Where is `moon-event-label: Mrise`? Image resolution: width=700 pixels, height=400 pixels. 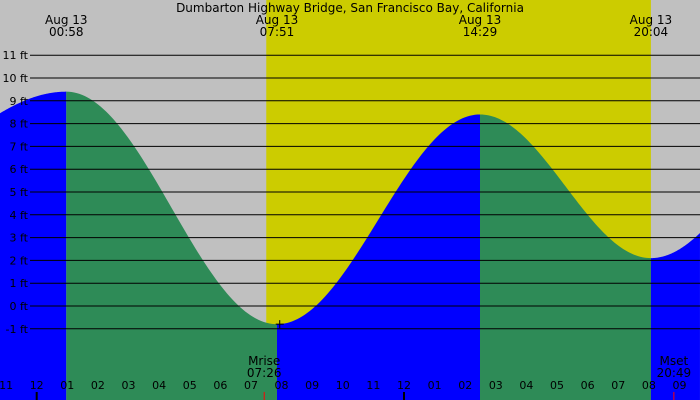 moon-event-label: Mrise is located at coordinates (264, 361).